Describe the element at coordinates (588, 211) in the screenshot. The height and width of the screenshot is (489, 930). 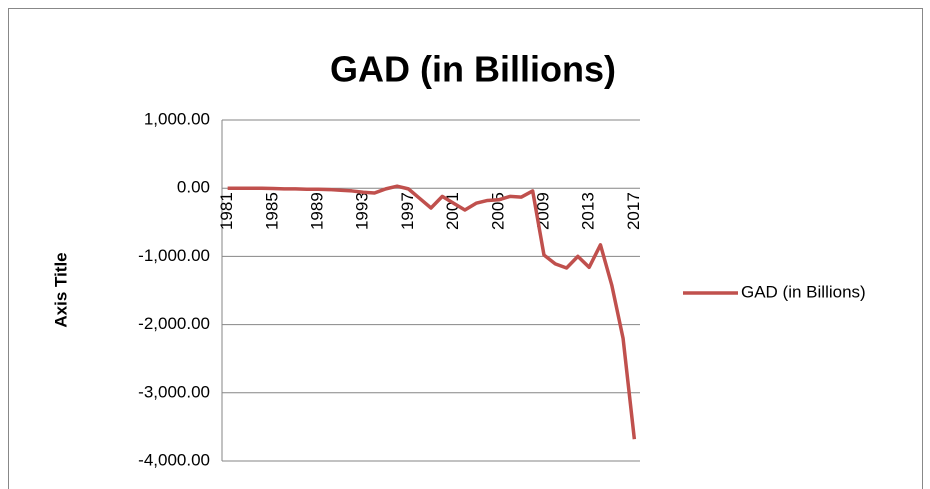
I see `x-tick-label: 2013` at that location.